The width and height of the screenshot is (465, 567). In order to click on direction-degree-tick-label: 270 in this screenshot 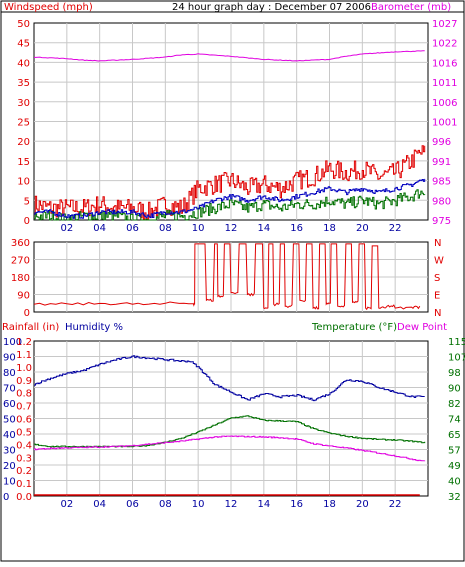, I will do `click(20, 261)`.